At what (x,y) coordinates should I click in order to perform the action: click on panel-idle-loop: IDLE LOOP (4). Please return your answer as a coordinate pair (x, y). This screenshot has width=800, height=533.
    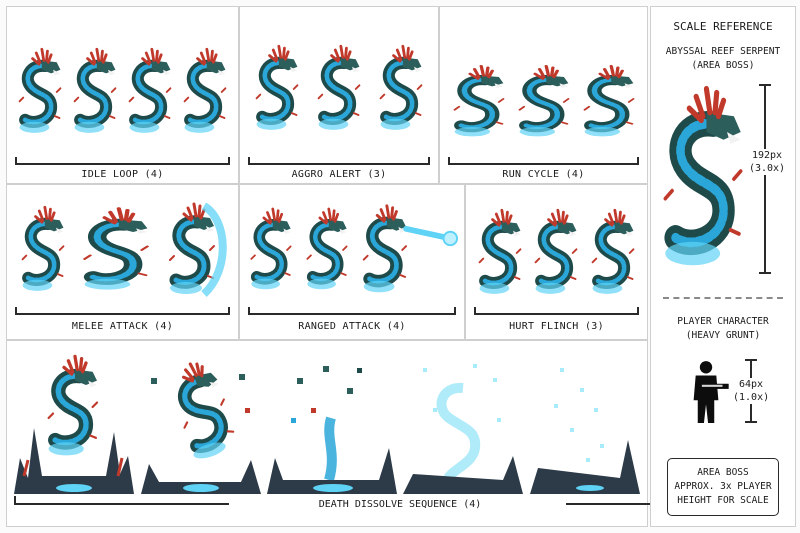
    Looking at the image, I should click on (122, 95).